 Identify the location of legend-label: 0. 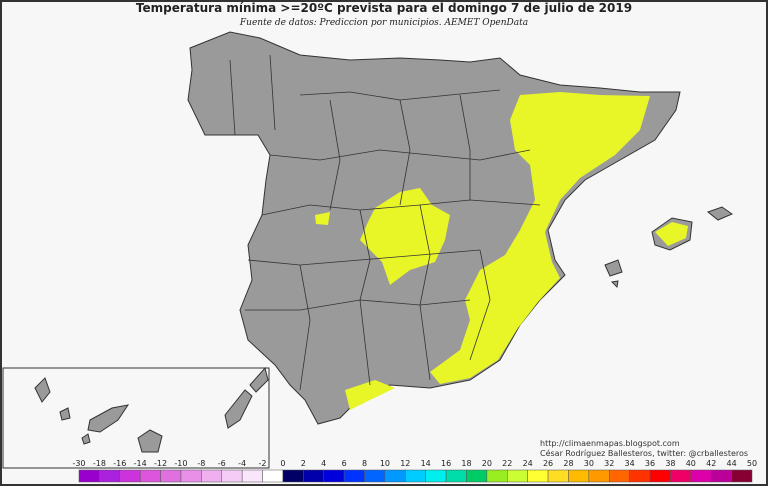
(282, 463).